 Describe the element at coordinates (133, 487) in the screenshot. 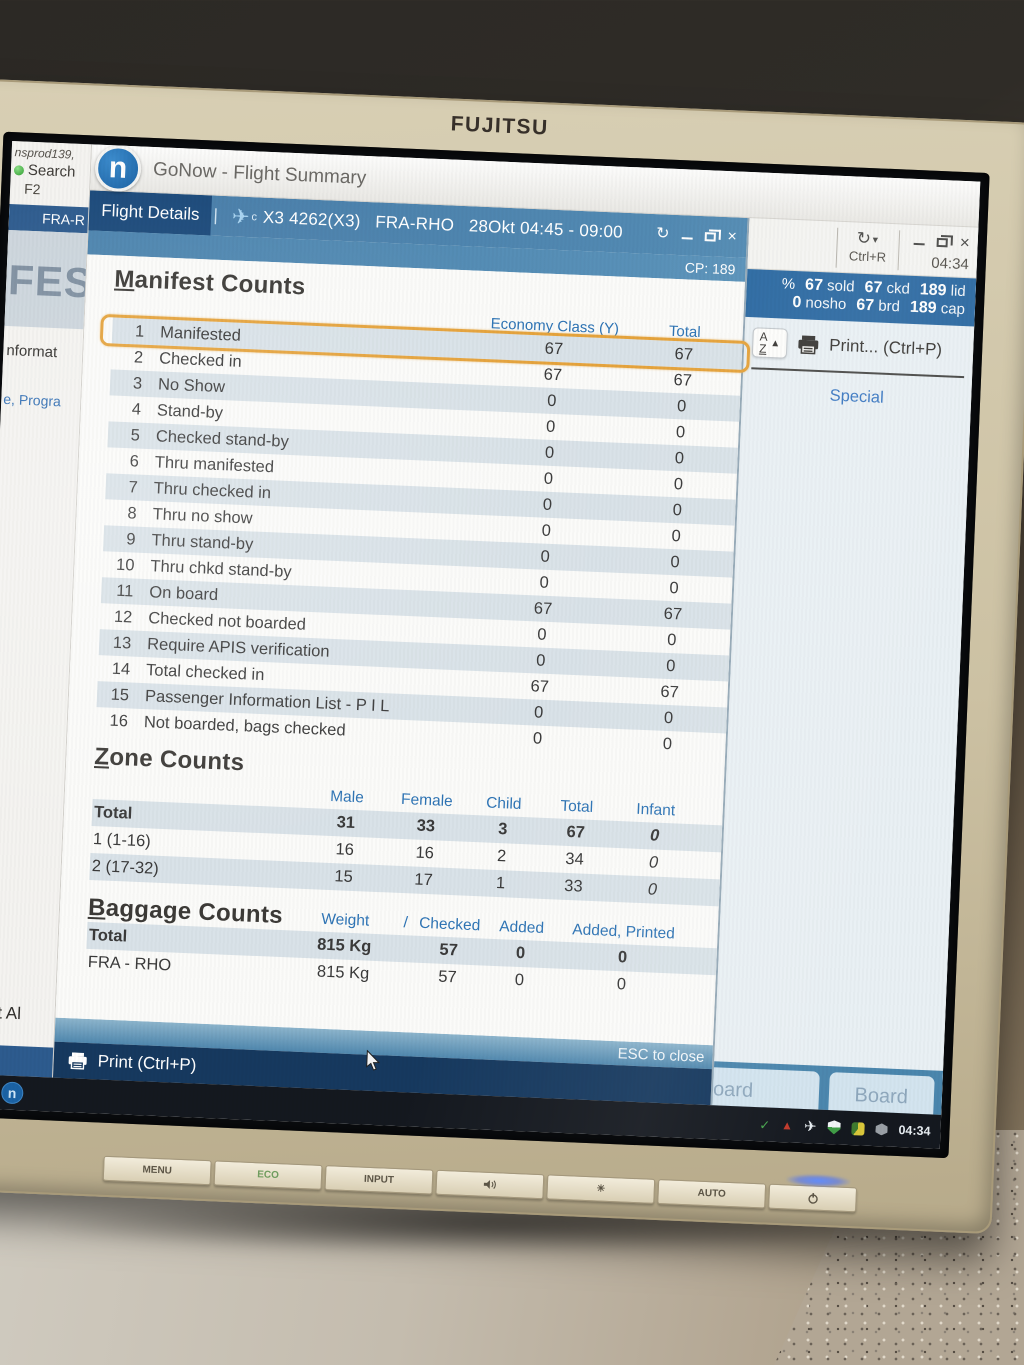

I see `row-num: 7` at that location.